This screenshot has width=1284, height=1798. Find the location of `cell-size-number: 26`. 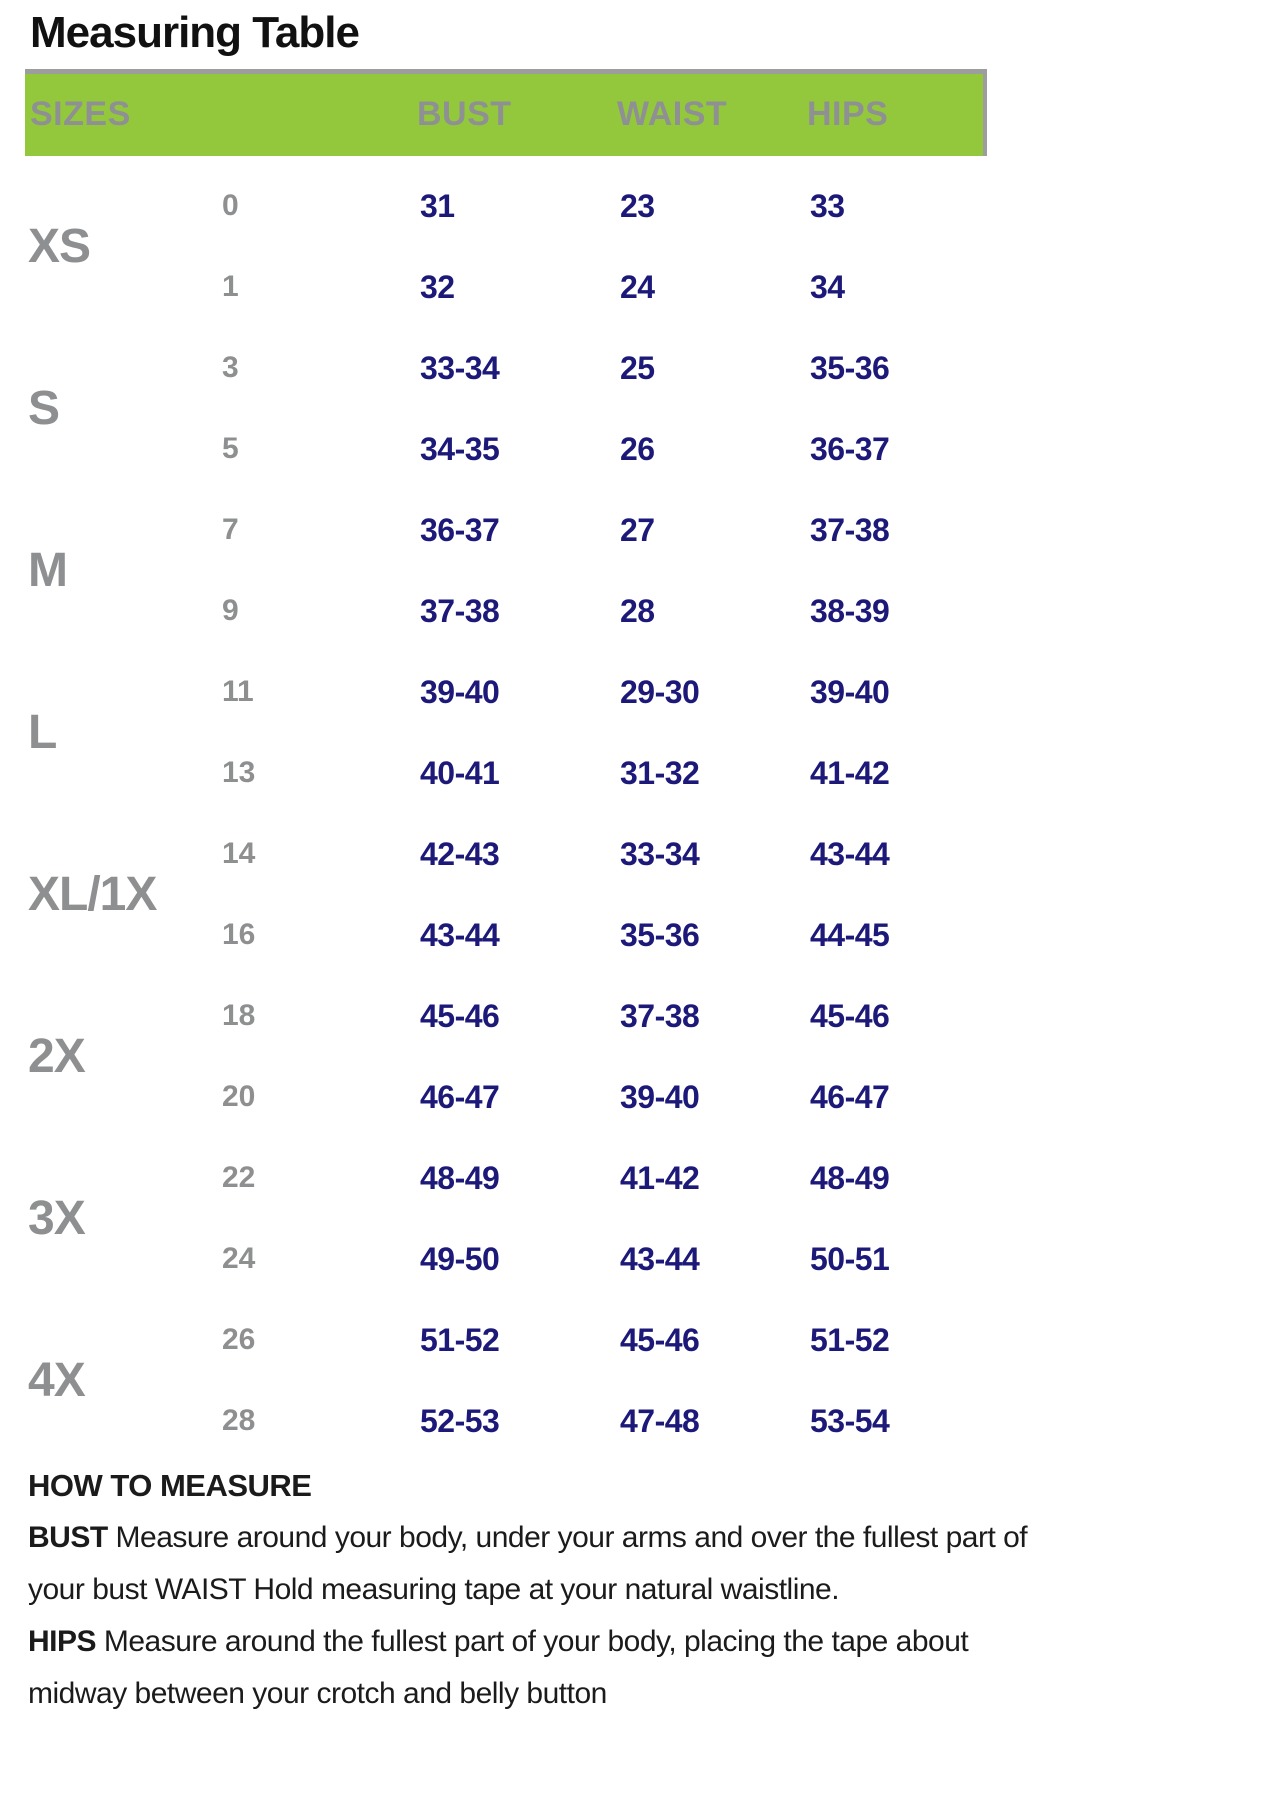

cell-size-number: 26 is located at coordinates (239, 1340).